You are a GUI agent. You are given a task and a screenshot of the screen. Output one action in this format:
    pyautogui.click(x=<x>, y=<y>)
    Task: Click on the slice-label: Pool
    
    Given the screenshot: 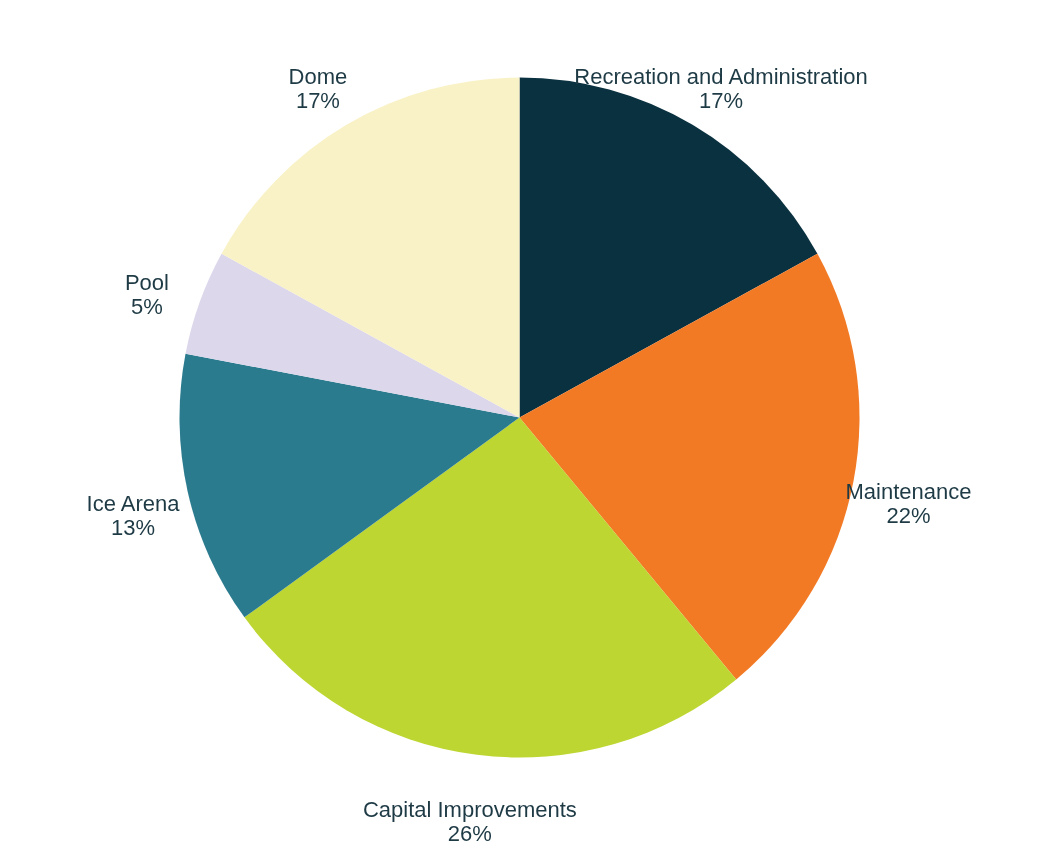 What is the action you would take?
    pyautogui.click(x=146, y=283)
    